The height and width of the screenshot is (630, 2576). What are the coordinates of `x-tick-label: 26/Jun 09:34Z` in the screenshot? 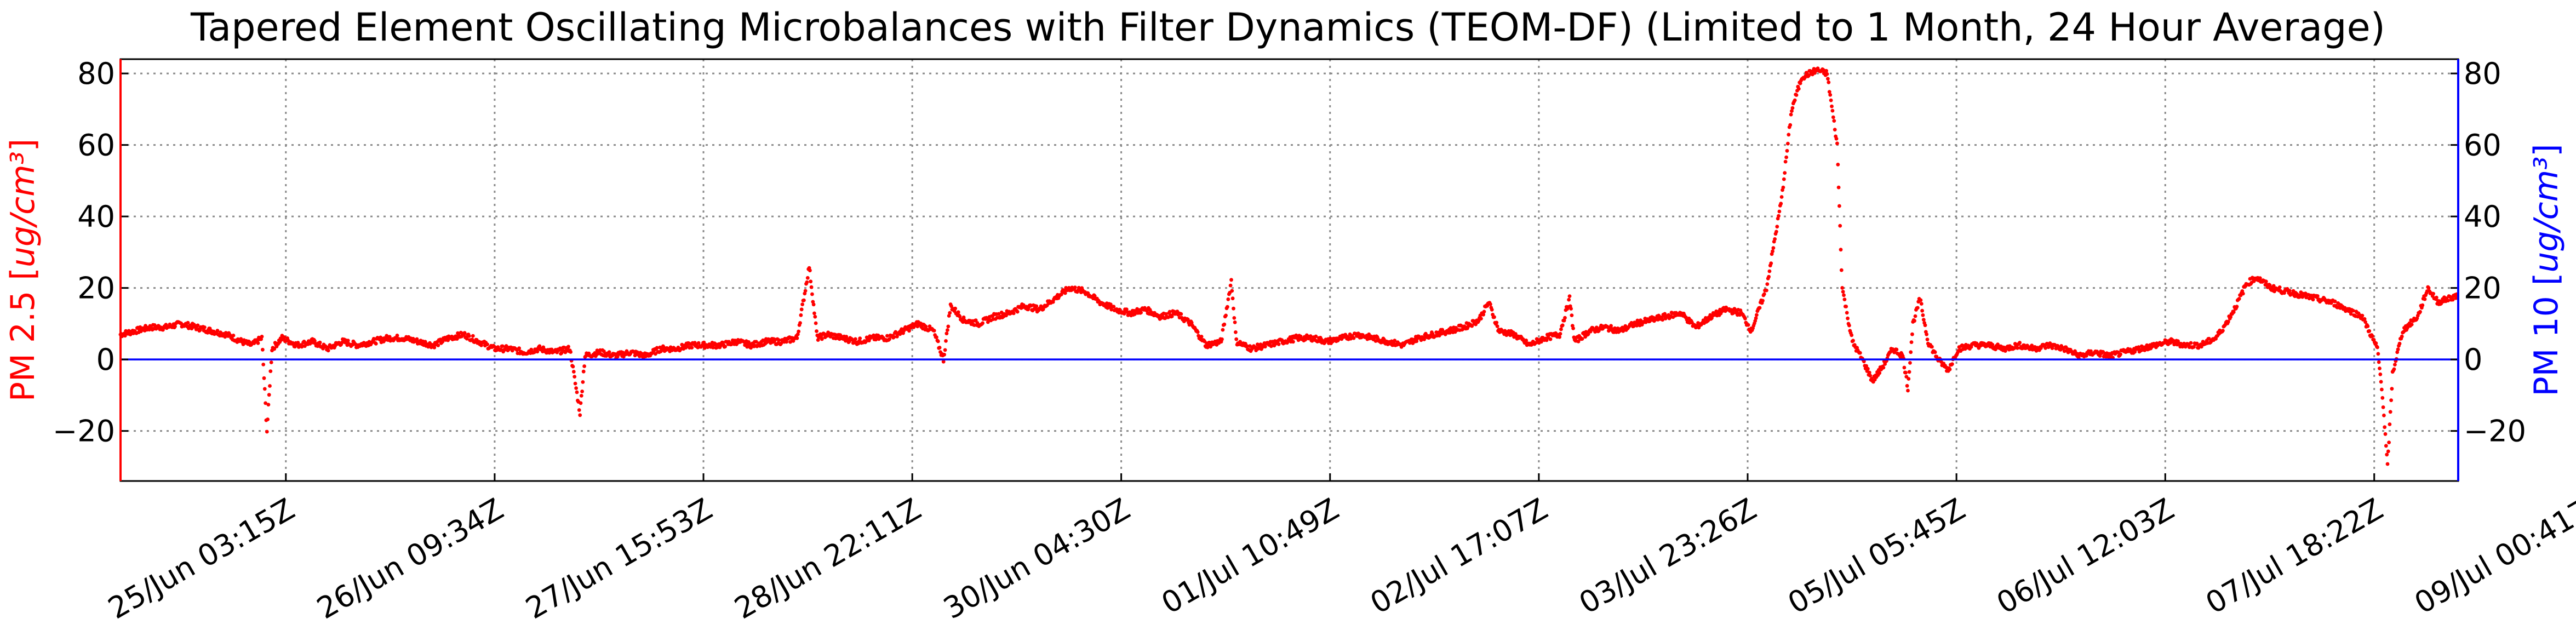 It's located at (410, 558).